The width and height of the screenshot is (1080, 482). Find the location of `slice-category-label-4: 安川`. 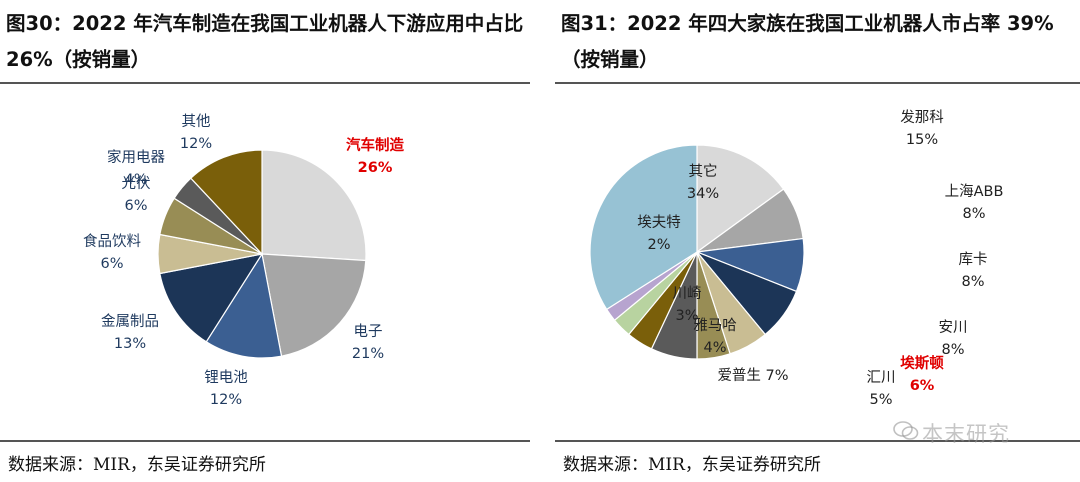

slice-category-label-4: 安川 is located at coordinates (953, 327).